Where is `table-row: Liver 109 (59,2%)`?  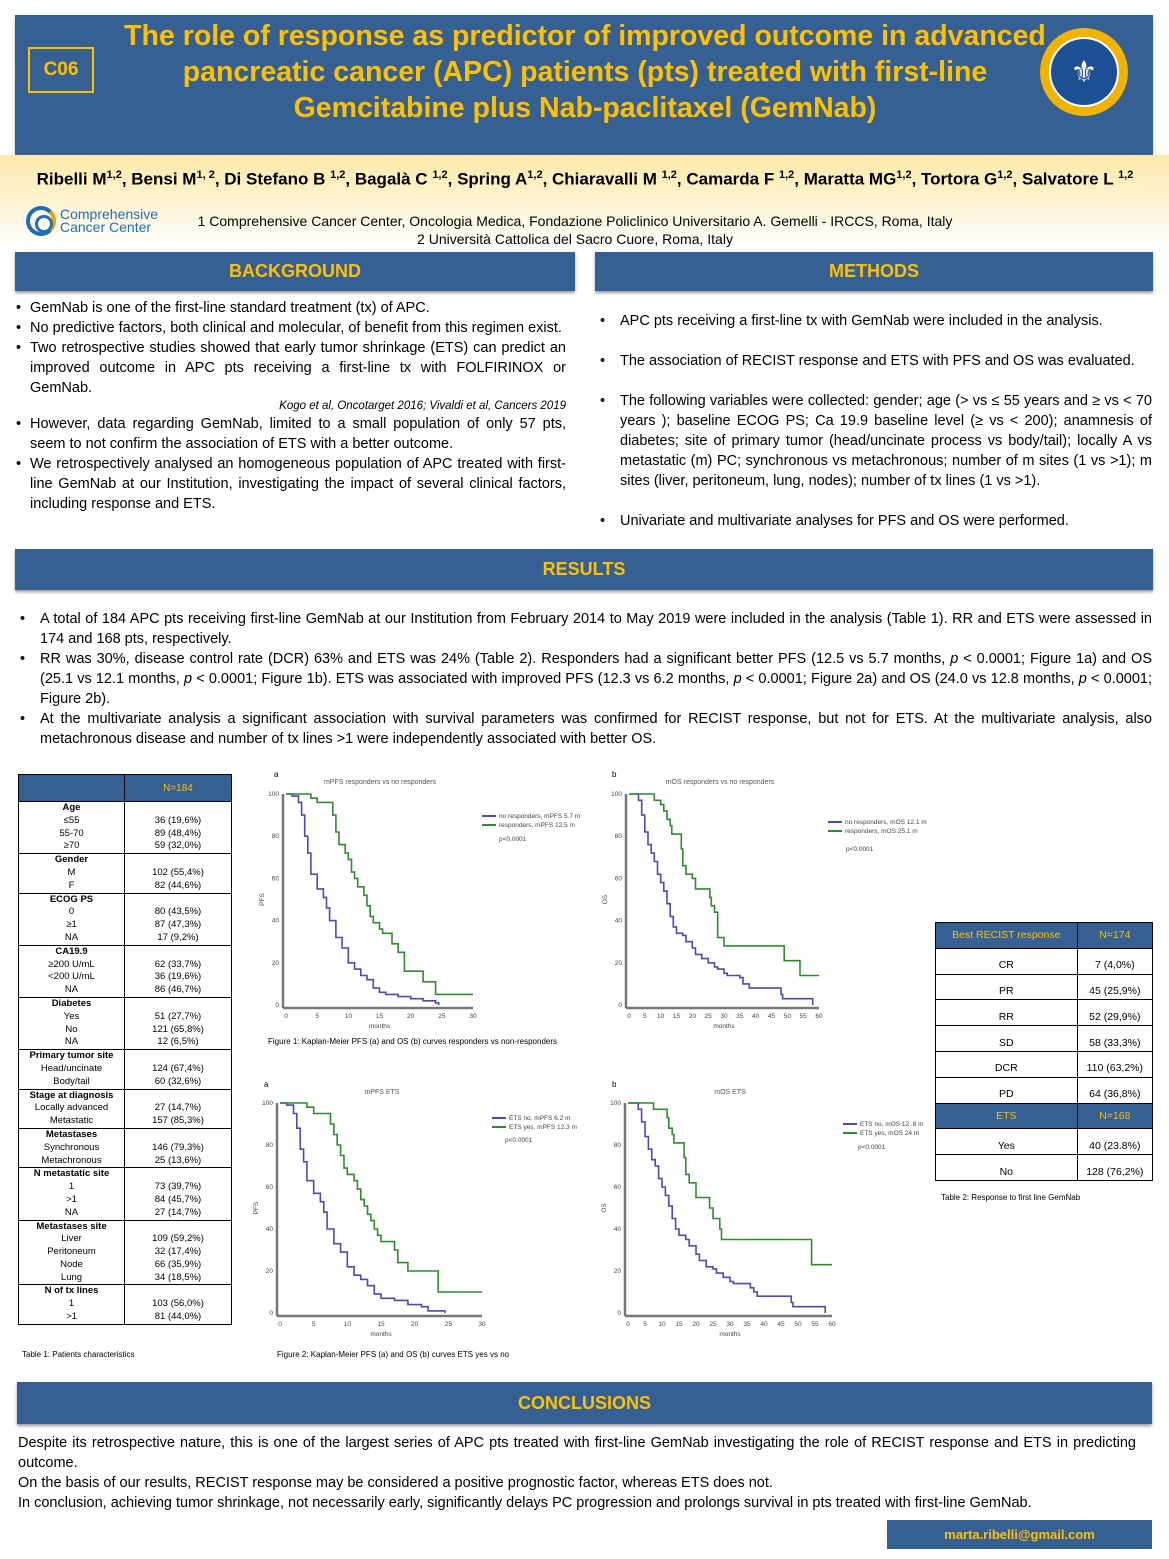
table-row: Liver 109 (59,2%) is located at coordinates (125, 1240).